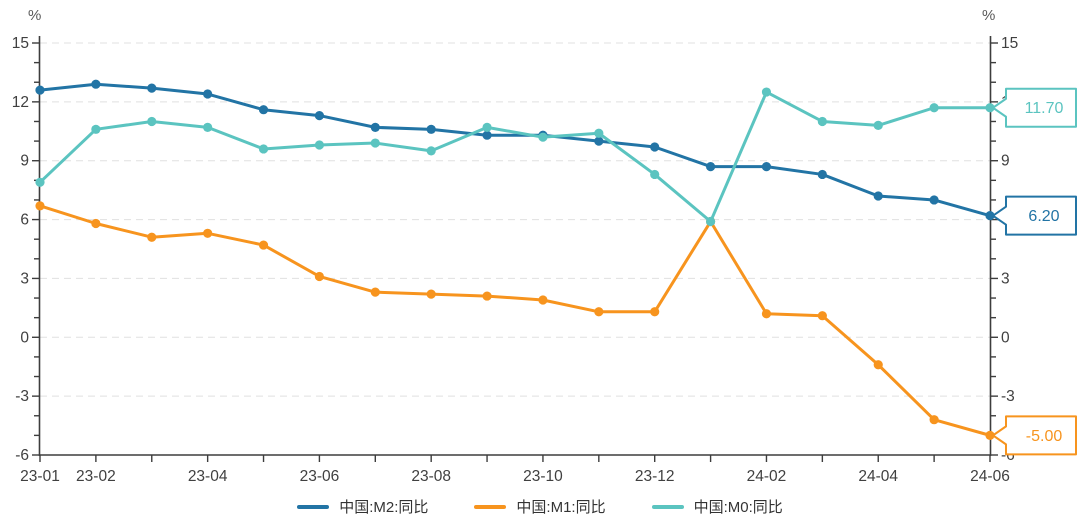 This screenshot has width=1080, height=525. I want to click on callout-m2-value: 6.20, so click(1043, 216).